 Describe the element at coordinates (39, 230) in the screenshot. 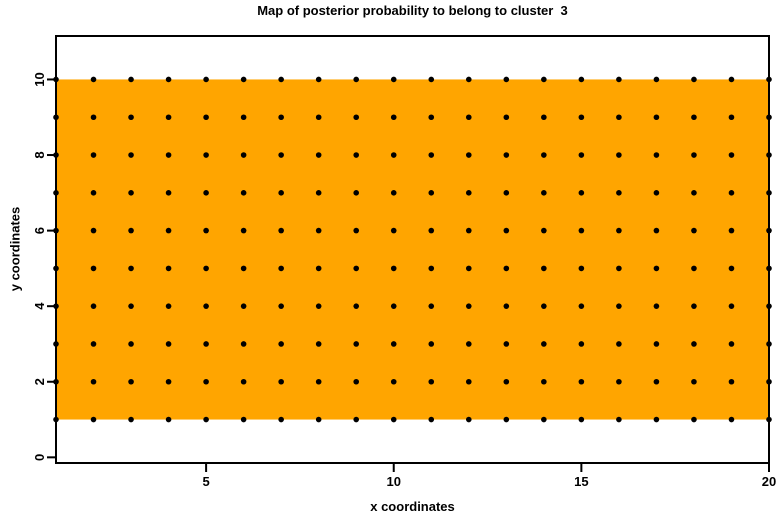

I see `y-tick-label: 6` at that location.